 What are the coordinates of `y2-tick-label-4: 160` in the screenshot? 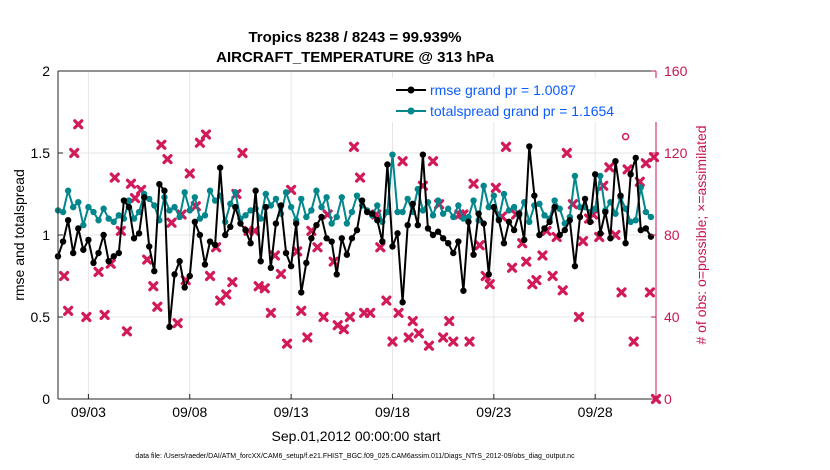 It's located at (676, 71).